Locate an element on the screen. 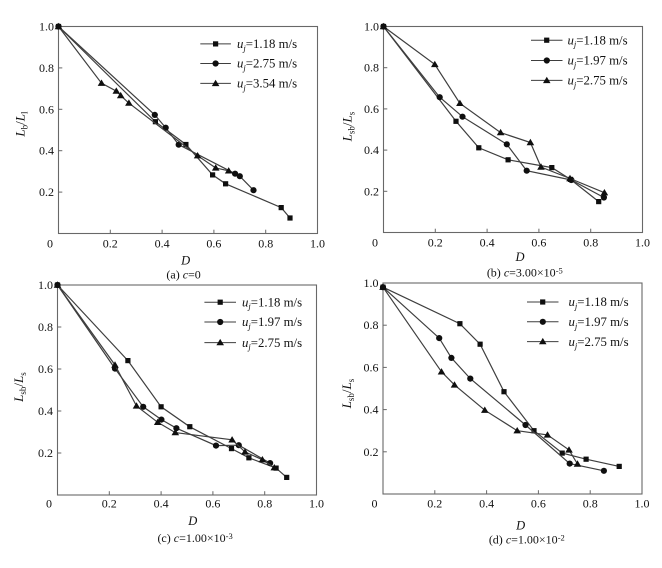 This screenshot has width=662, height=568. svg-text: (d) c=1.00×10-2 is located at coordinates (527, 540).